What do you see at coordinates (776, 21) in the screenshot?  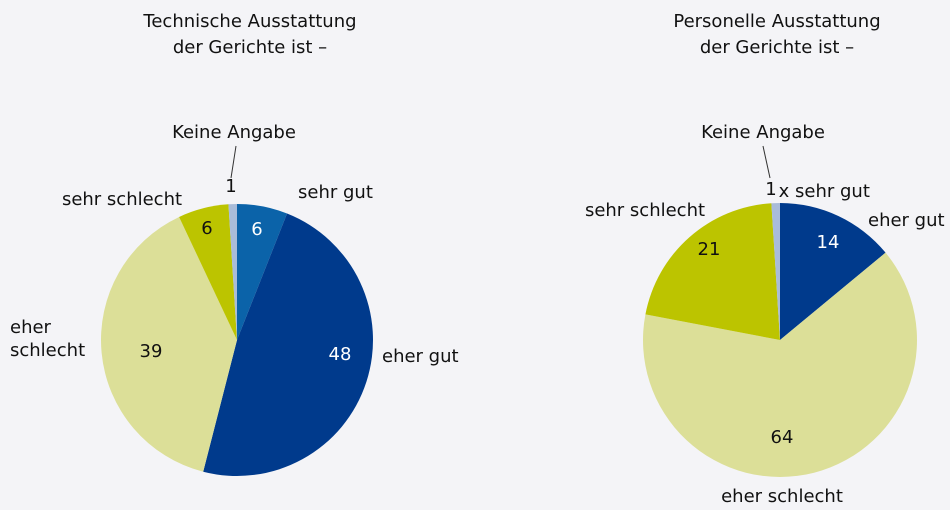 I see `chart-title: Personelle Ausstattung` at bounding box center [776, 21].